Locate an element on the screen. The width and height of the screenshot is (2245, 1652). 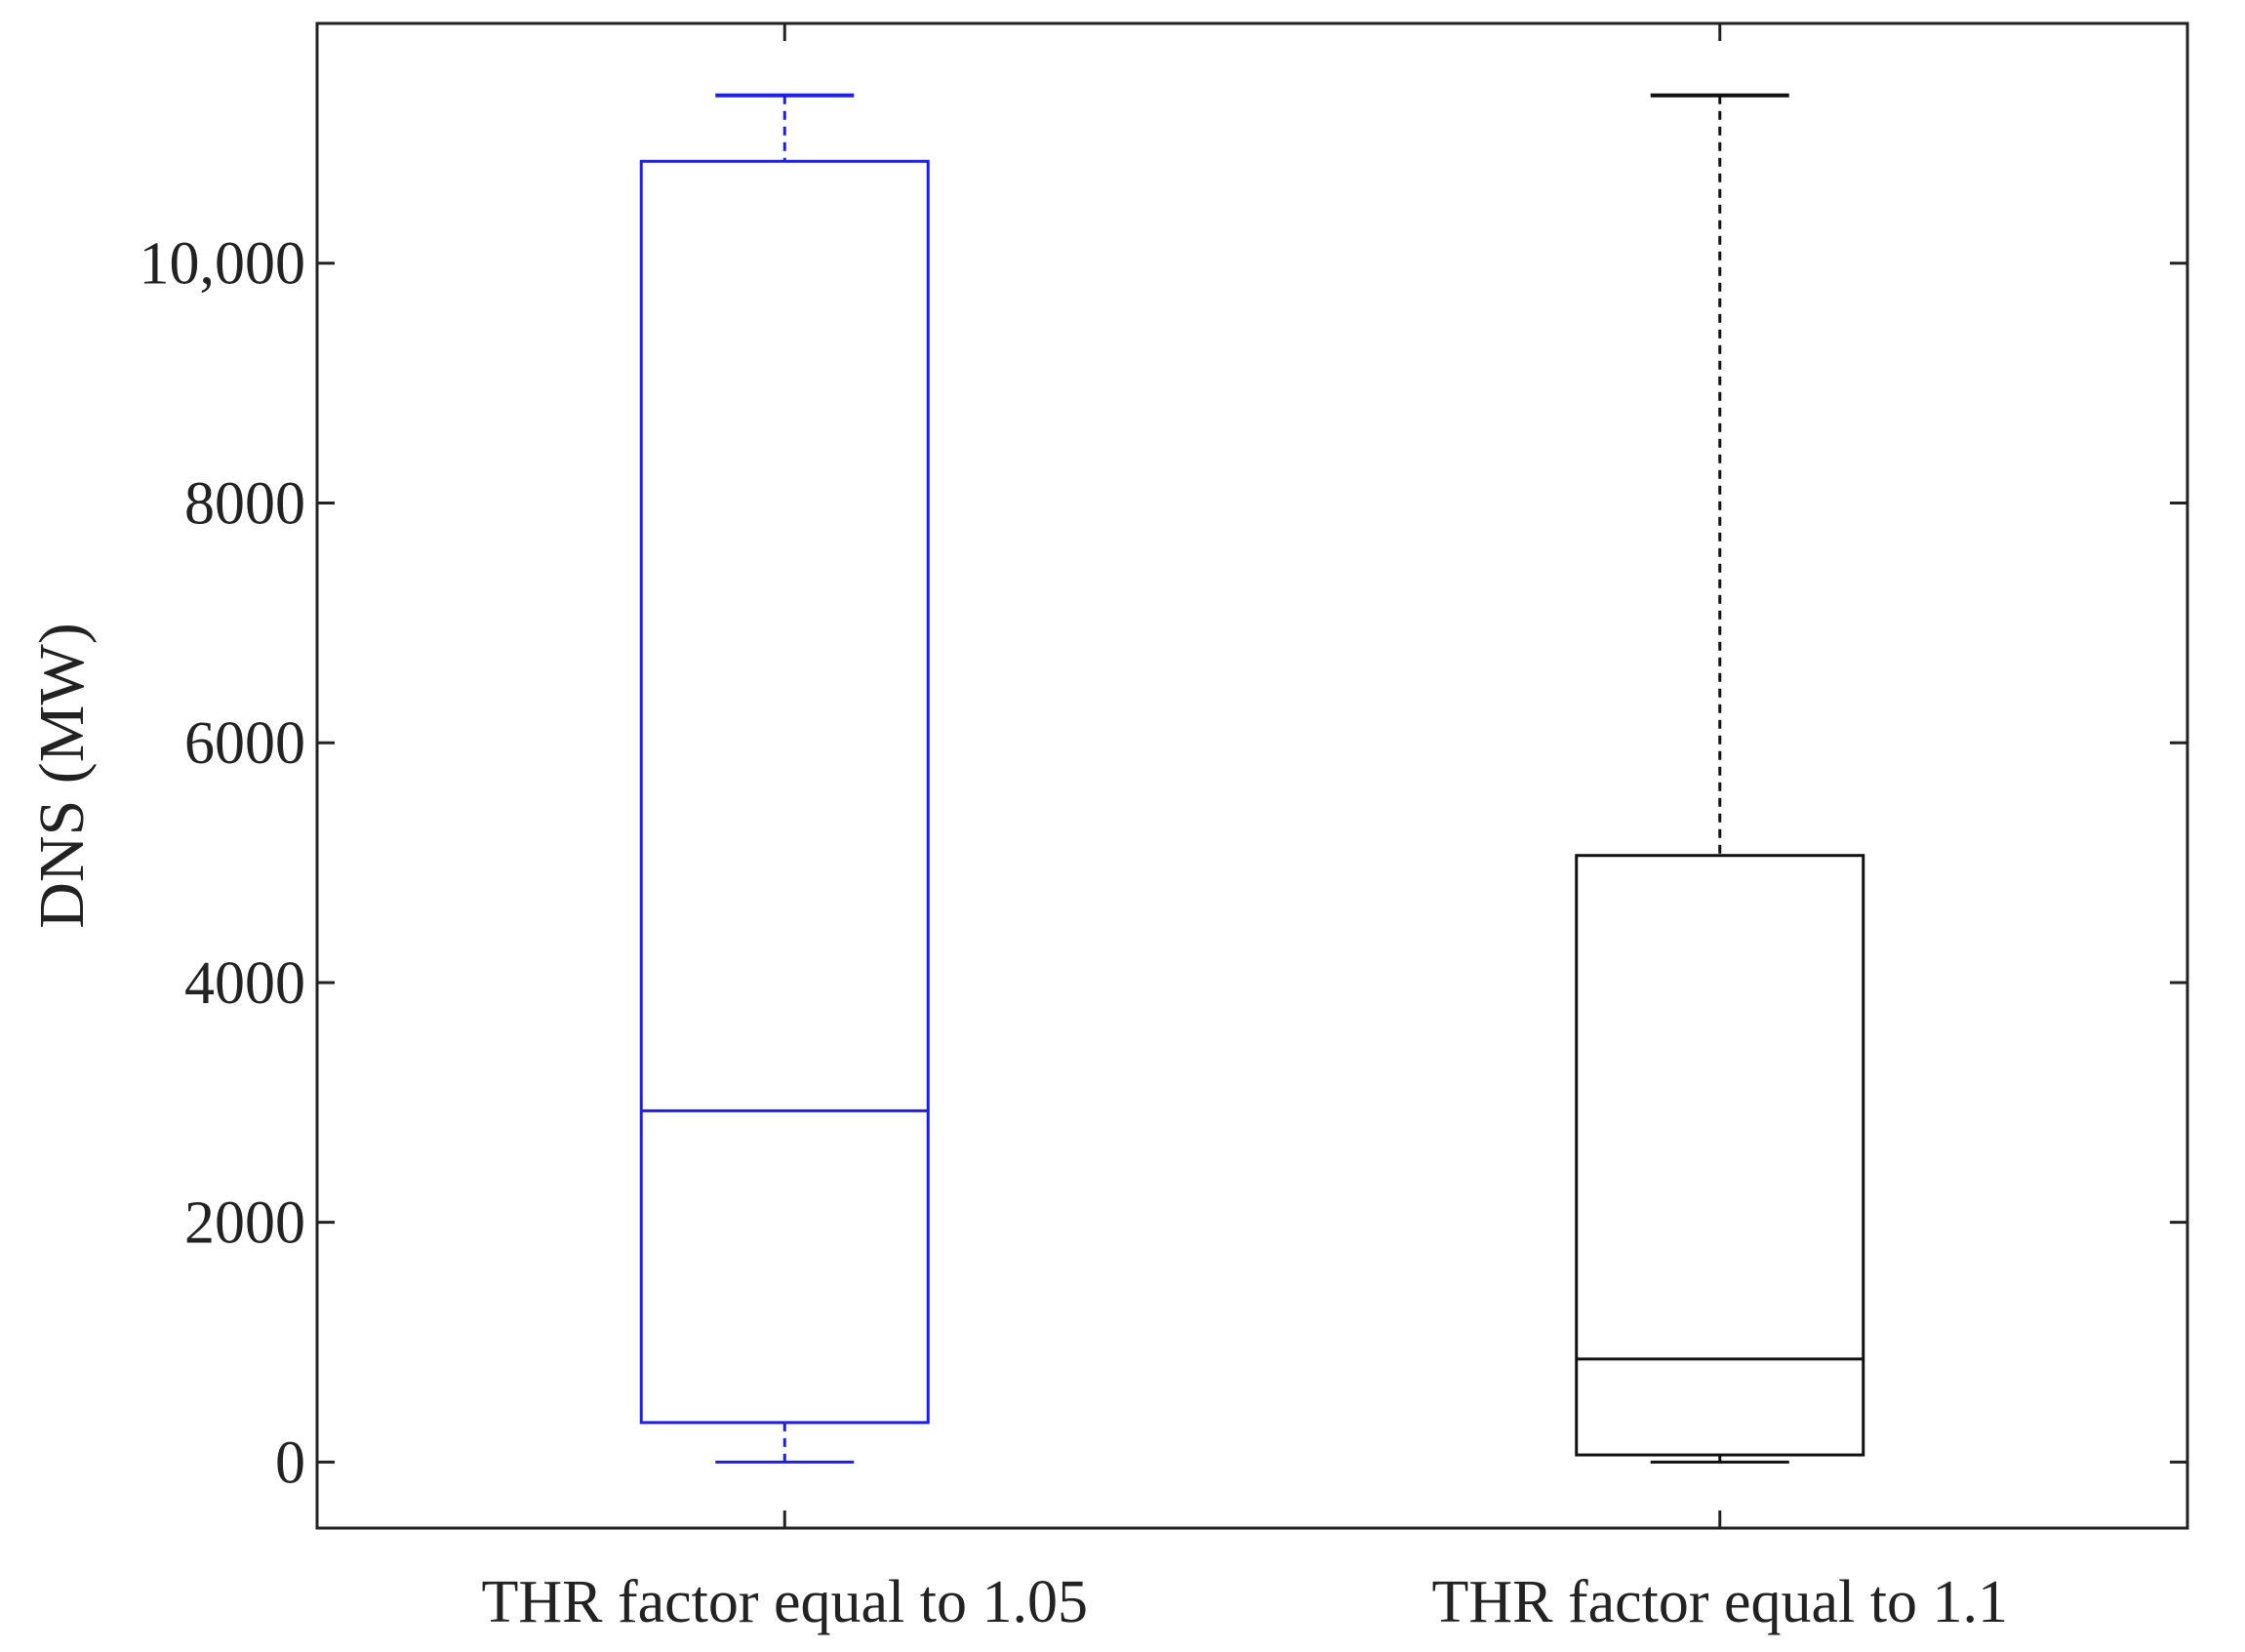
y-tick-label: 0 is located at coordinates (290, 1463).